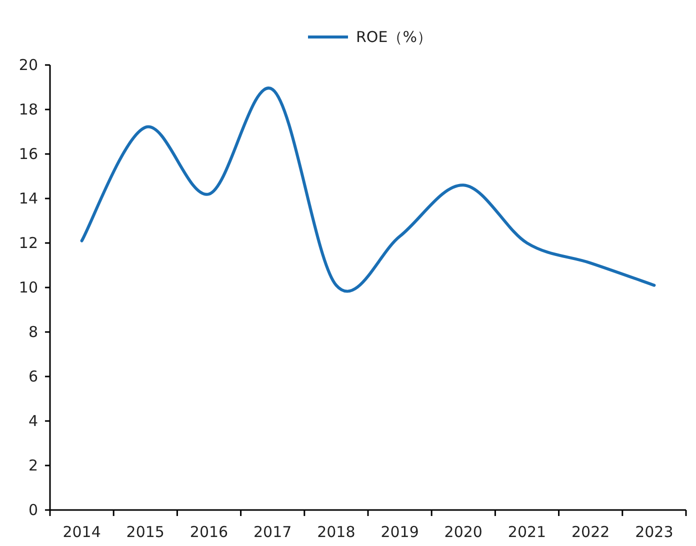  What do you see at coordinates (28, 287) in the screenshot?
I see `y-tick-label: 10` at bounding box center [28, 287].